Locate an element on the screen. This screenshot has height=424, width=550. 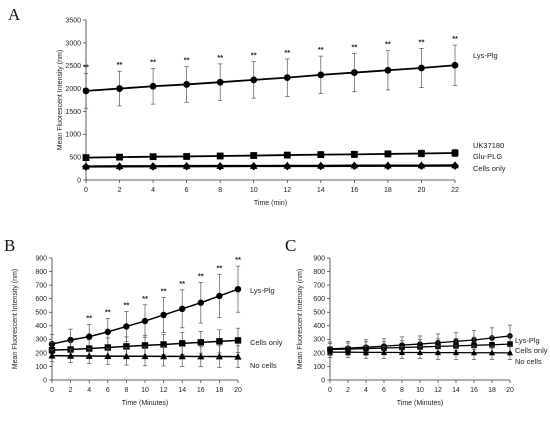
x-tick-label: 8 is located at coordinates (126, 390).